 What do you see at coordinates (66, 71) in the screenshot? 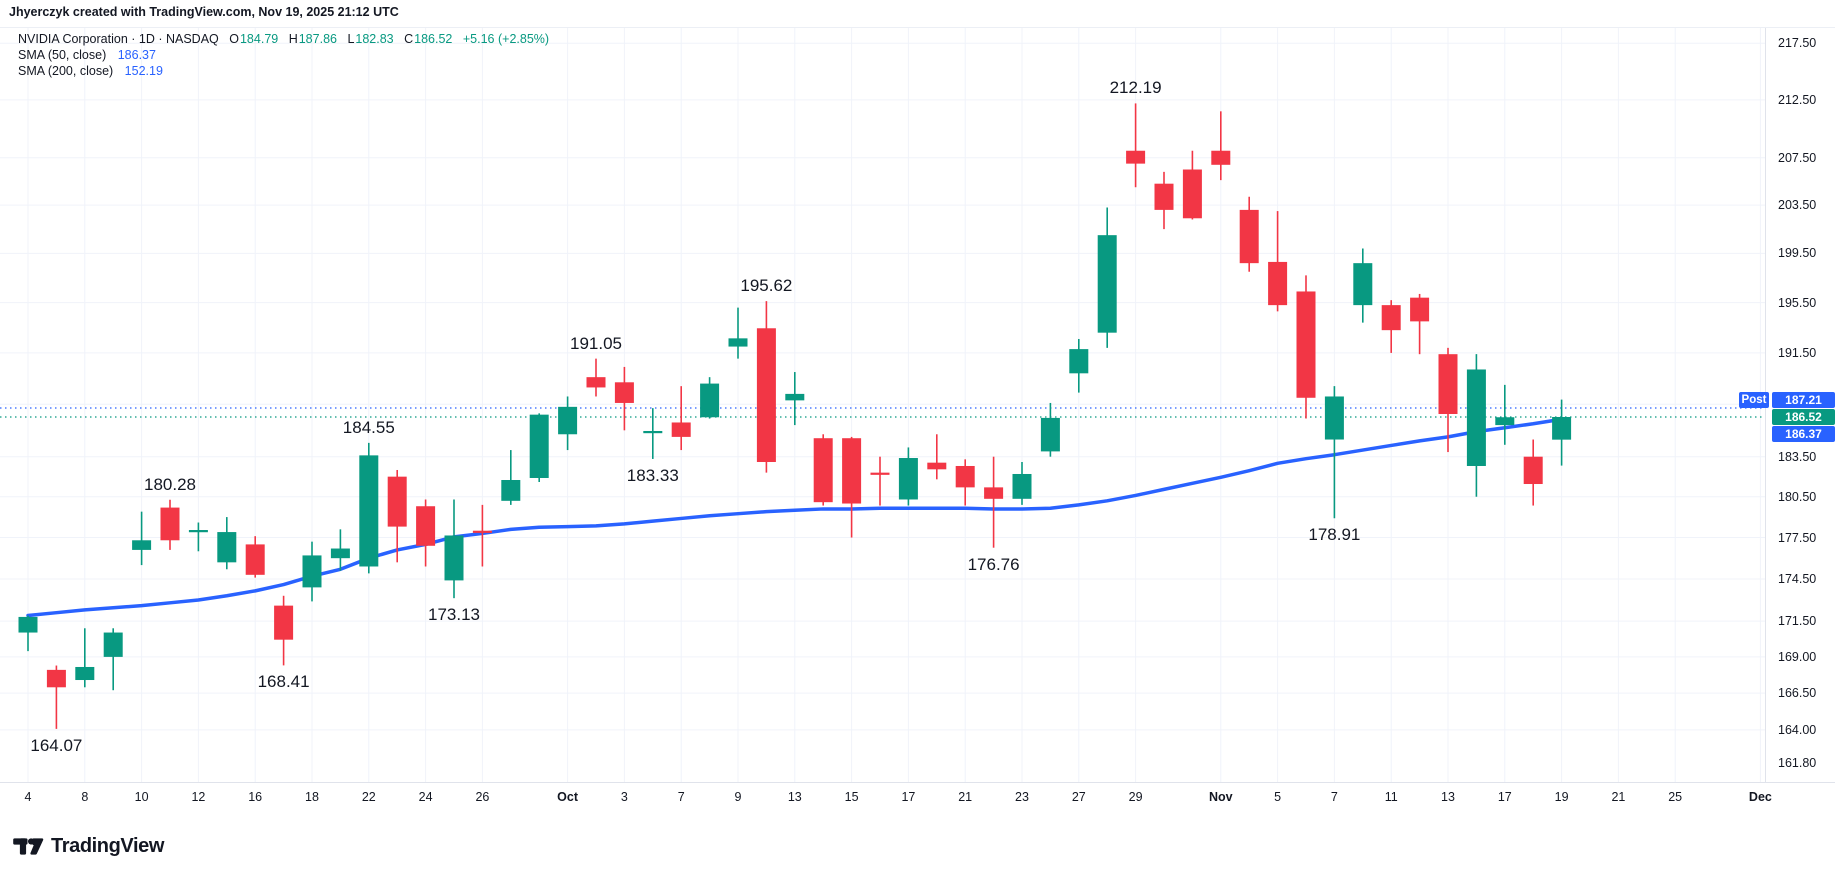
I see `sma200-label: SMA (200, close)` at bounding box center [66, 71].